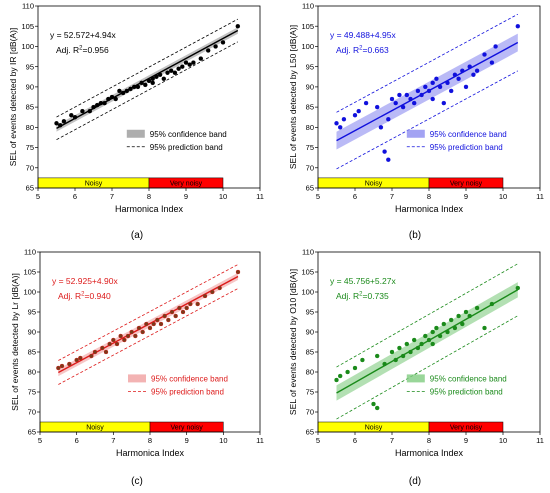 Image resolution: width=550 pixels, height=493 pixels. I want to click on regression-equation: y = 45.756+5.27x, so click(363, 281).